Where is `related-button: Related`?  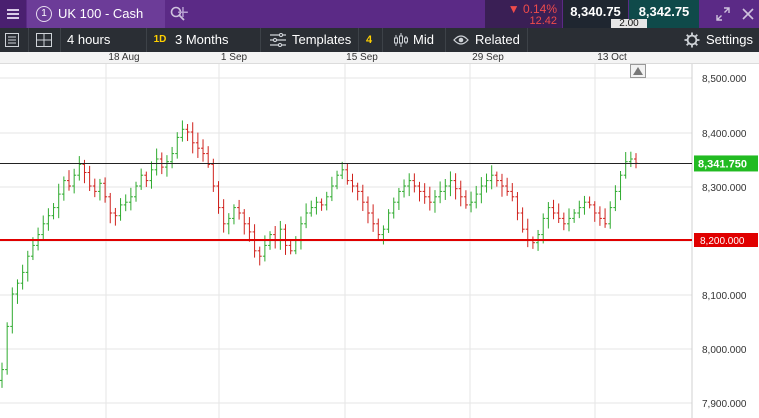
related-button: Related is located at coordinates (497, 39).